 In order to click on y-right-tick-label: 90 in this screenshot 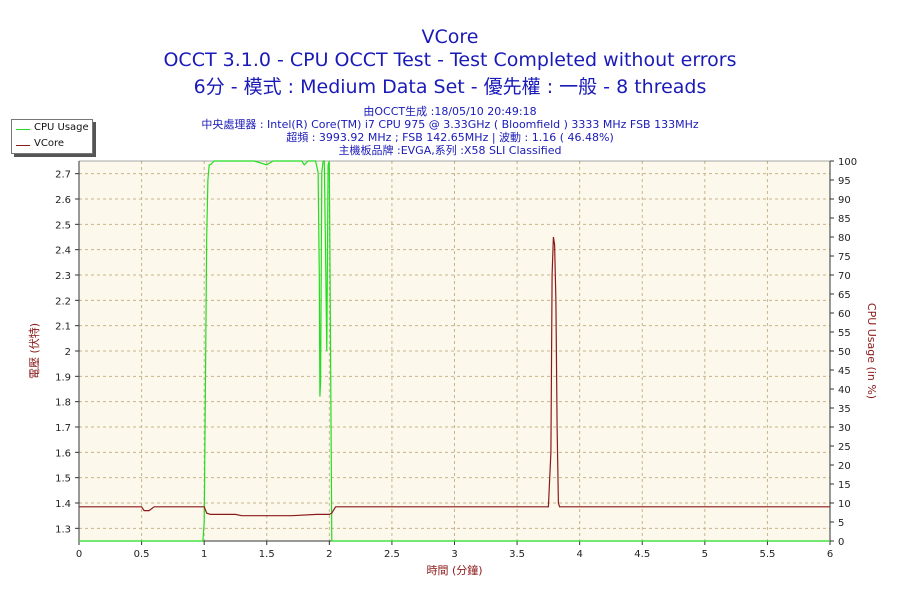, I will do `click(844, 200)`.